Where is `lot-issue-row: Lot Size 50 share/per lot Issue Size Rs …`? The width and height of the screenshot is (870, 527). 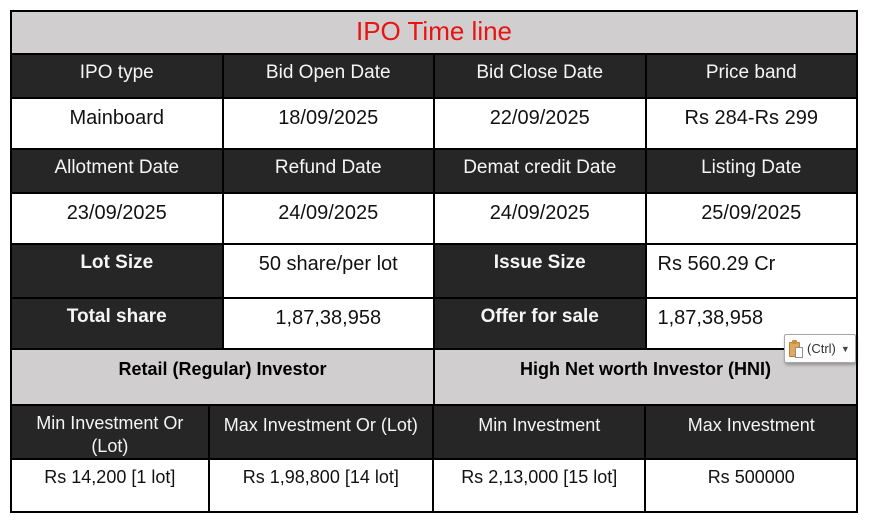
lot-issue-row: Lot Size 50 share/per lot Issue Size Rs … is located at coordinates (434, 271).